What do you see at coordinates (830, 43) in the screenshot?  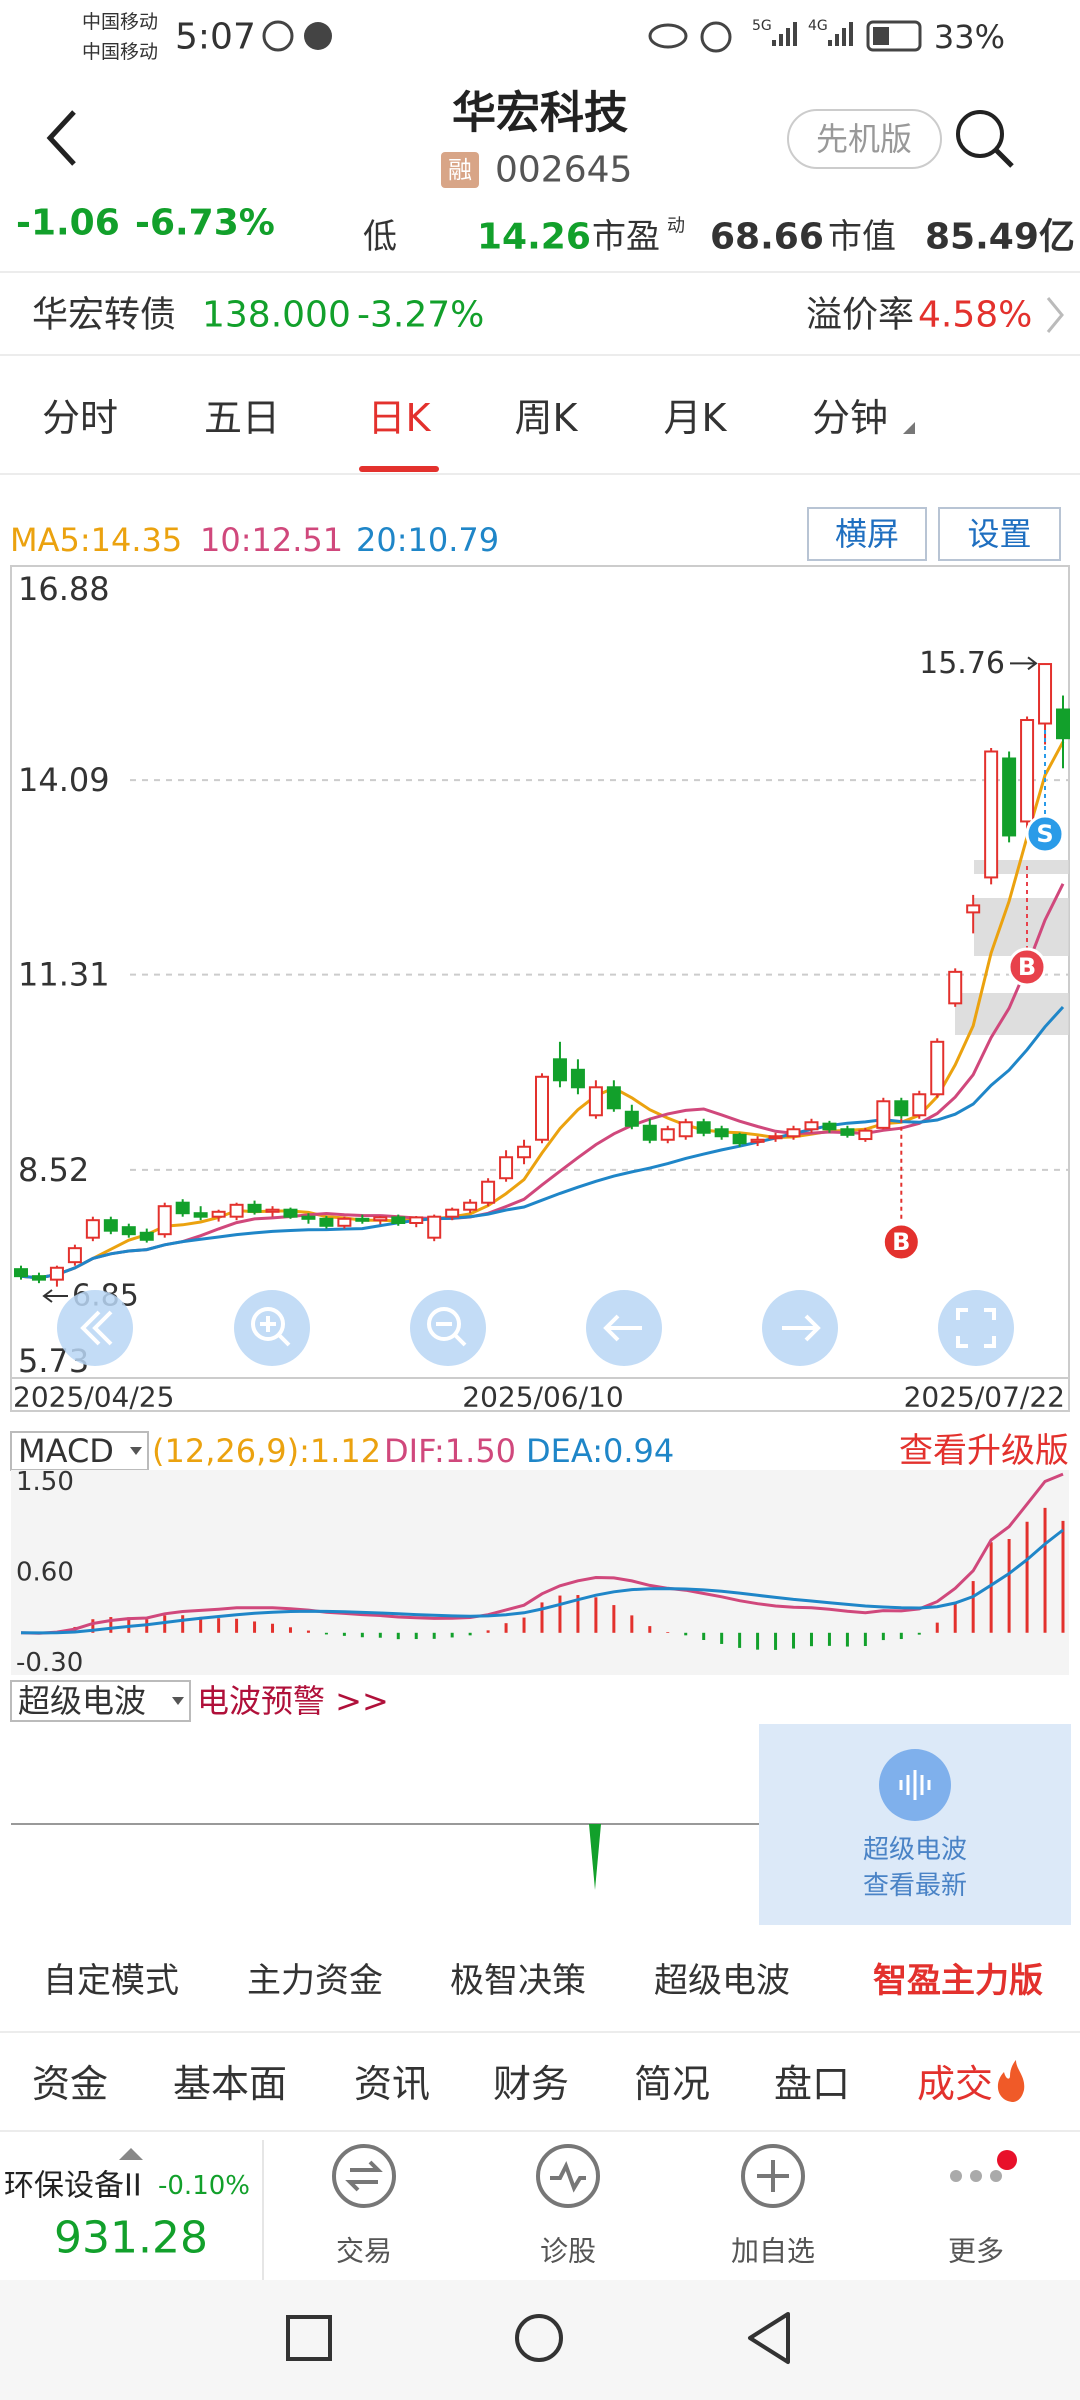 I see `signal-bar` at bounding box center [830, 43].